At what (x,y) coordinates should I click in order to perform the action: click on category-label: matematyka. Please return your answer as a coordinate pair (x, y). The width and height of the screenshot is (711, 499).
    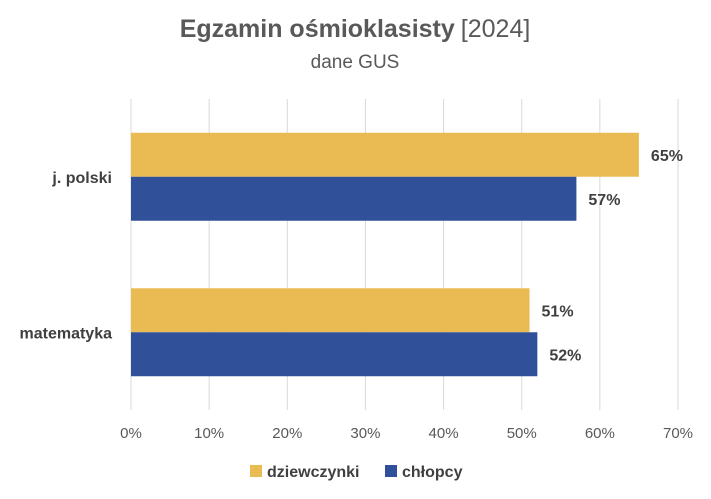
    Looking at the image, I should click on (66, 333).